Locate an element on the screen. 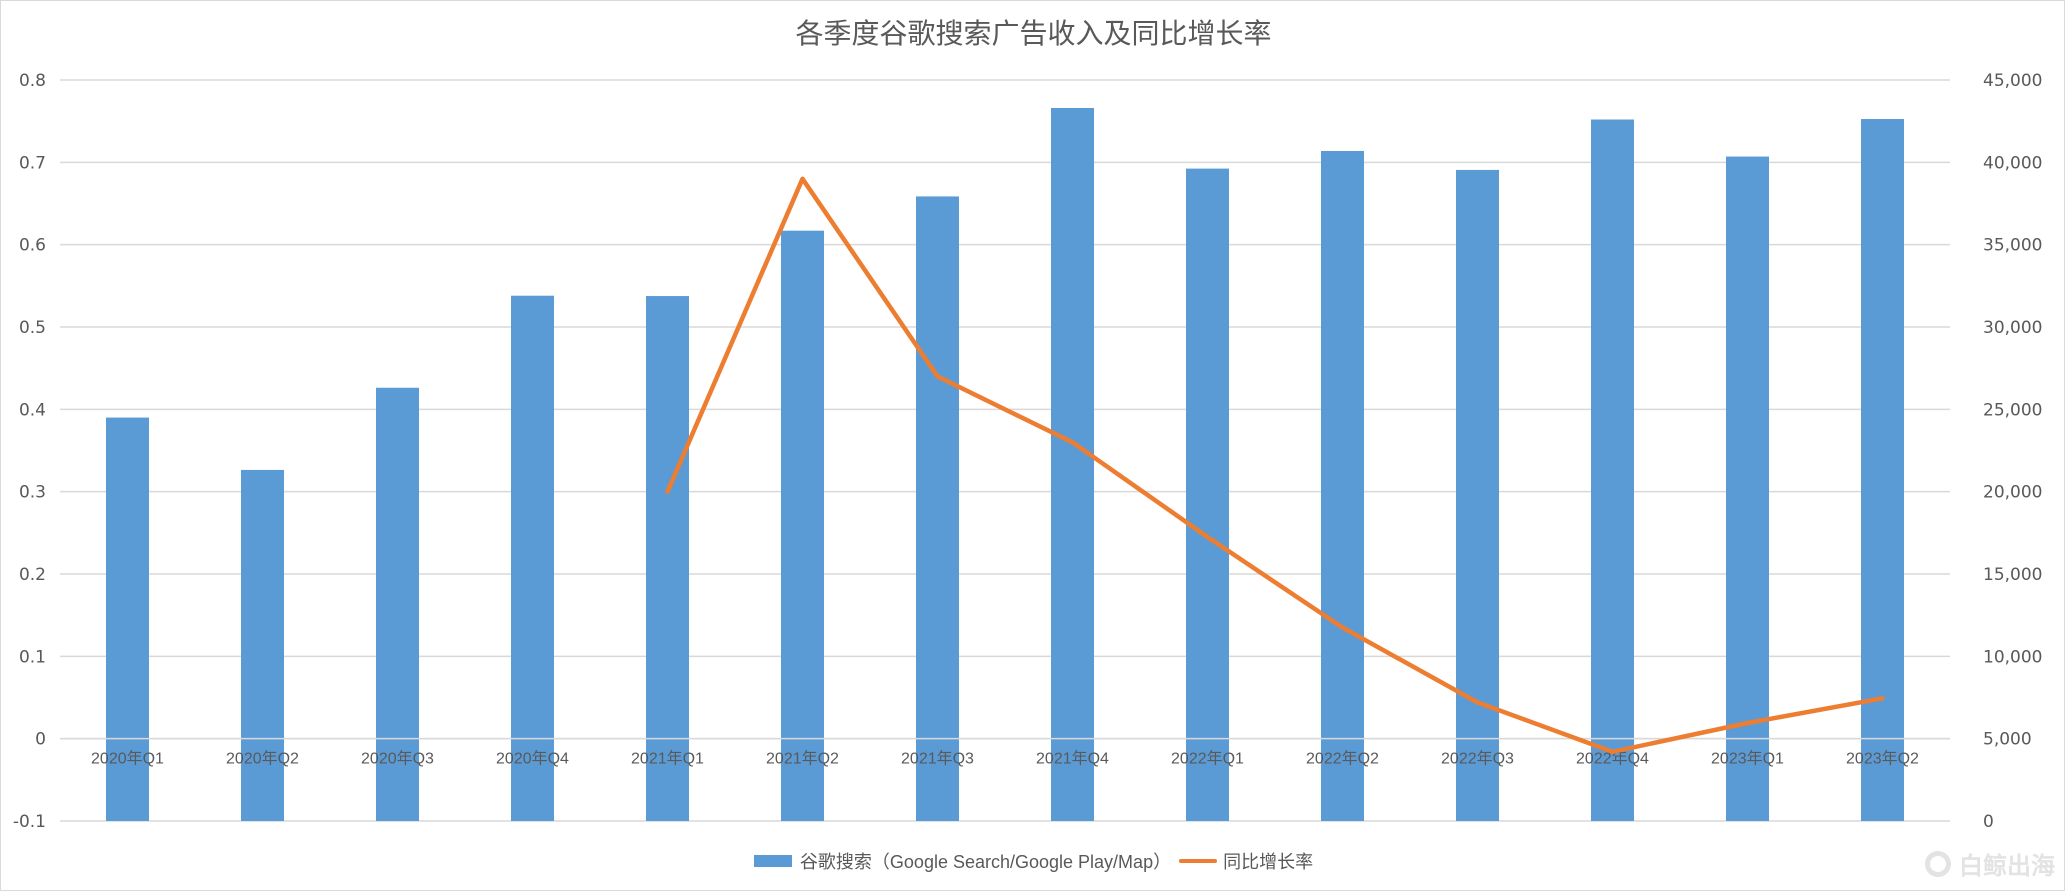 This screenshot has height=893, width=2067. left-axis-tick: 0.4 is located at coordinates (32, 410).